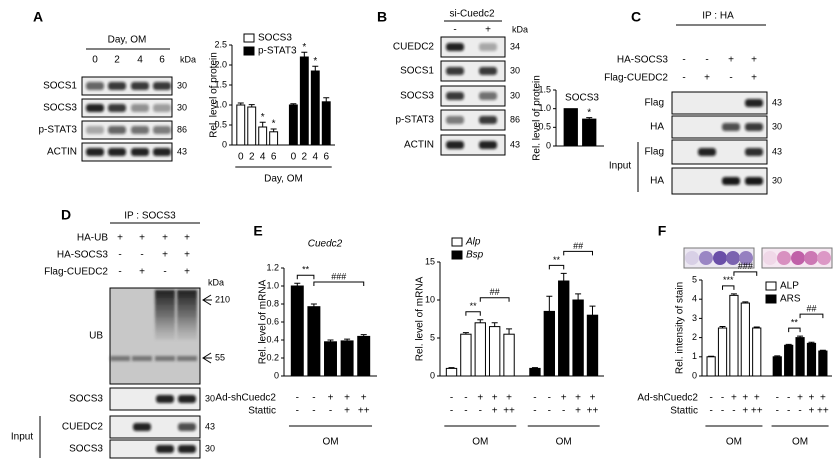 The height and width of the screenshot is (460, 838). Describe the element at coordinates (620, 166) in the screenshot. I see `group-label: Input` at that location.